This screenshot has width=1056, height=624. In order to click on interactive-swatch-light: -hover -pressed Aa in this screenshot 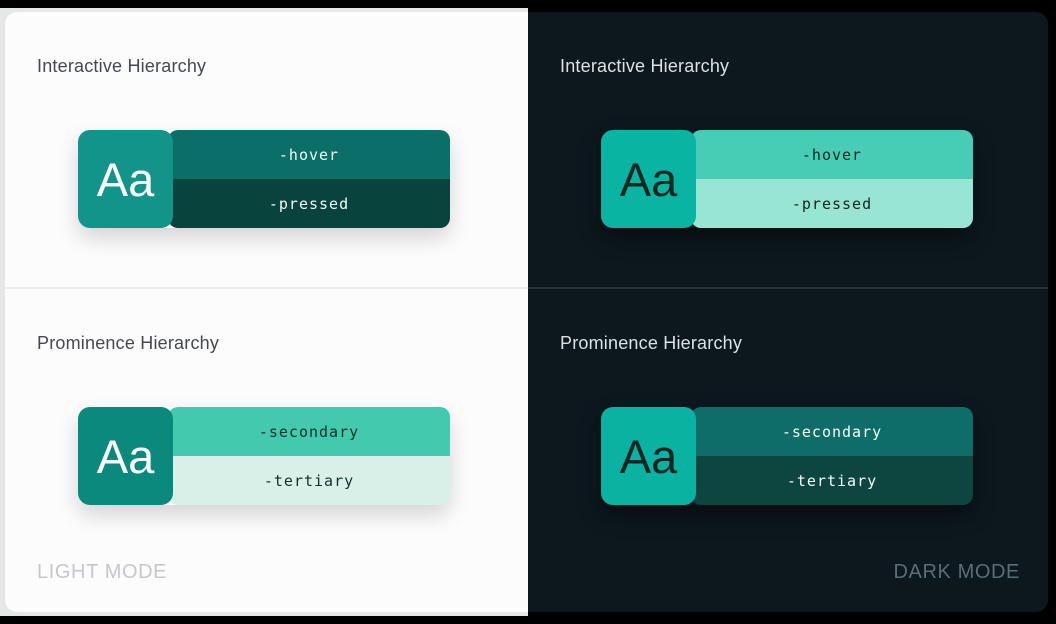, I will do `click(264, 179)`.